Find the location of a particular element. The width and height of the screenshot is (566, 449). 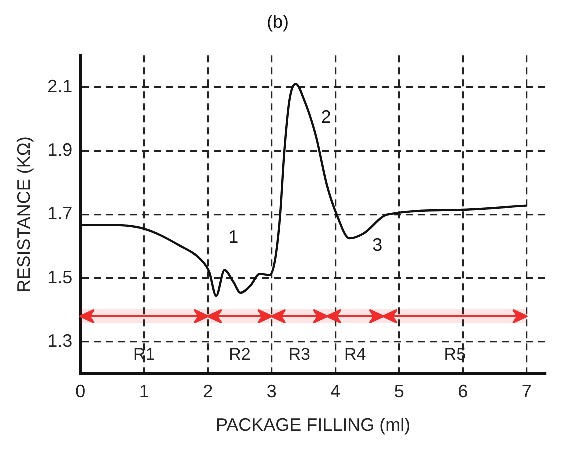

x-tick-label: 5 is located at coordinates (399, 392).